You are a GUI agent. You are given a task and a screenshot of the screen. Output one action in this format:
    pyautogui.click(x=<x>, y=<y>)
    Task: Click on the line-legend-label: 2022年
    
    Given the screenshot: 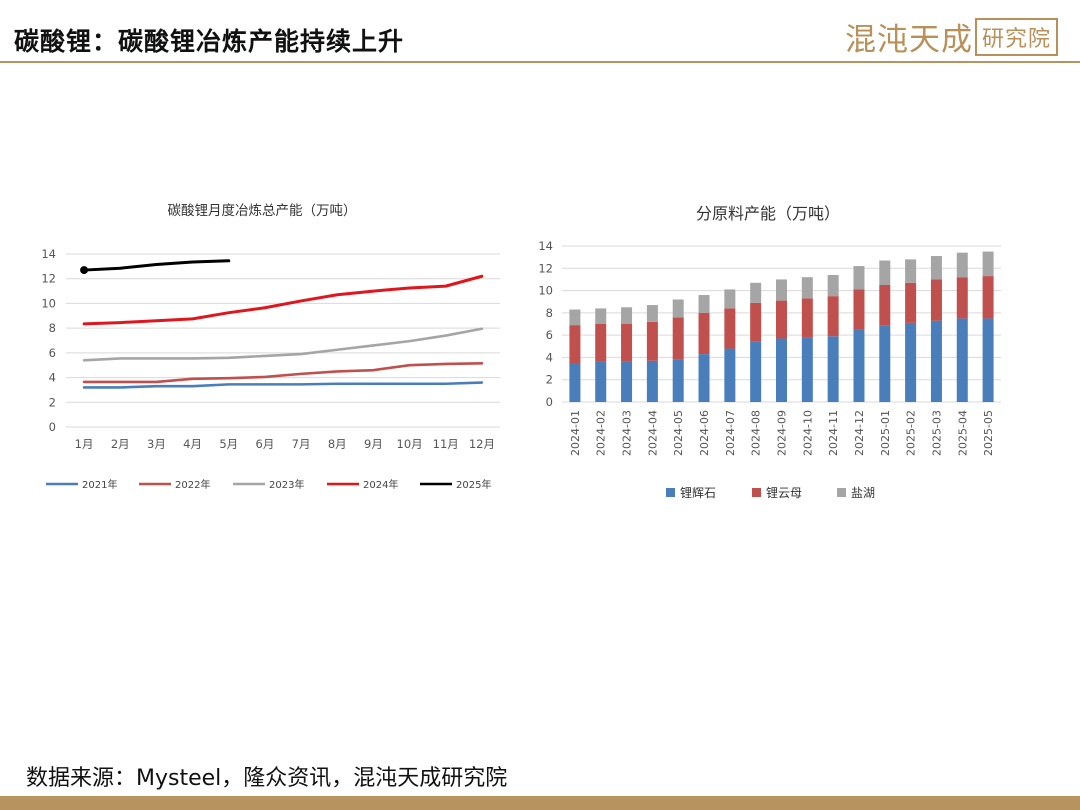 What is the action you would take?
    pyautogui.click(x=192, y=484)
    